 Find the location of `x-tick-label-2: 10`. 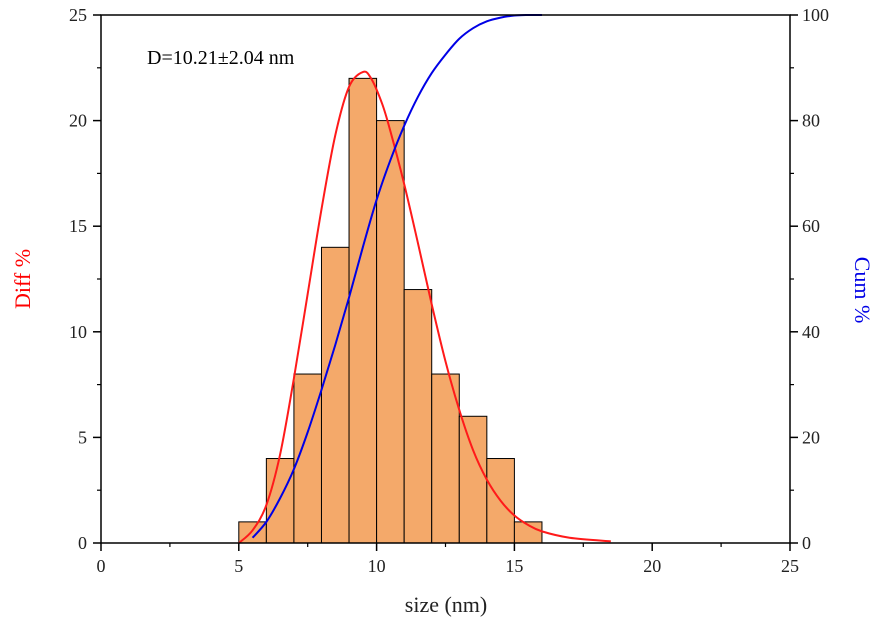

x-tick-label-2: 10 is located at coordinates (377, 566).